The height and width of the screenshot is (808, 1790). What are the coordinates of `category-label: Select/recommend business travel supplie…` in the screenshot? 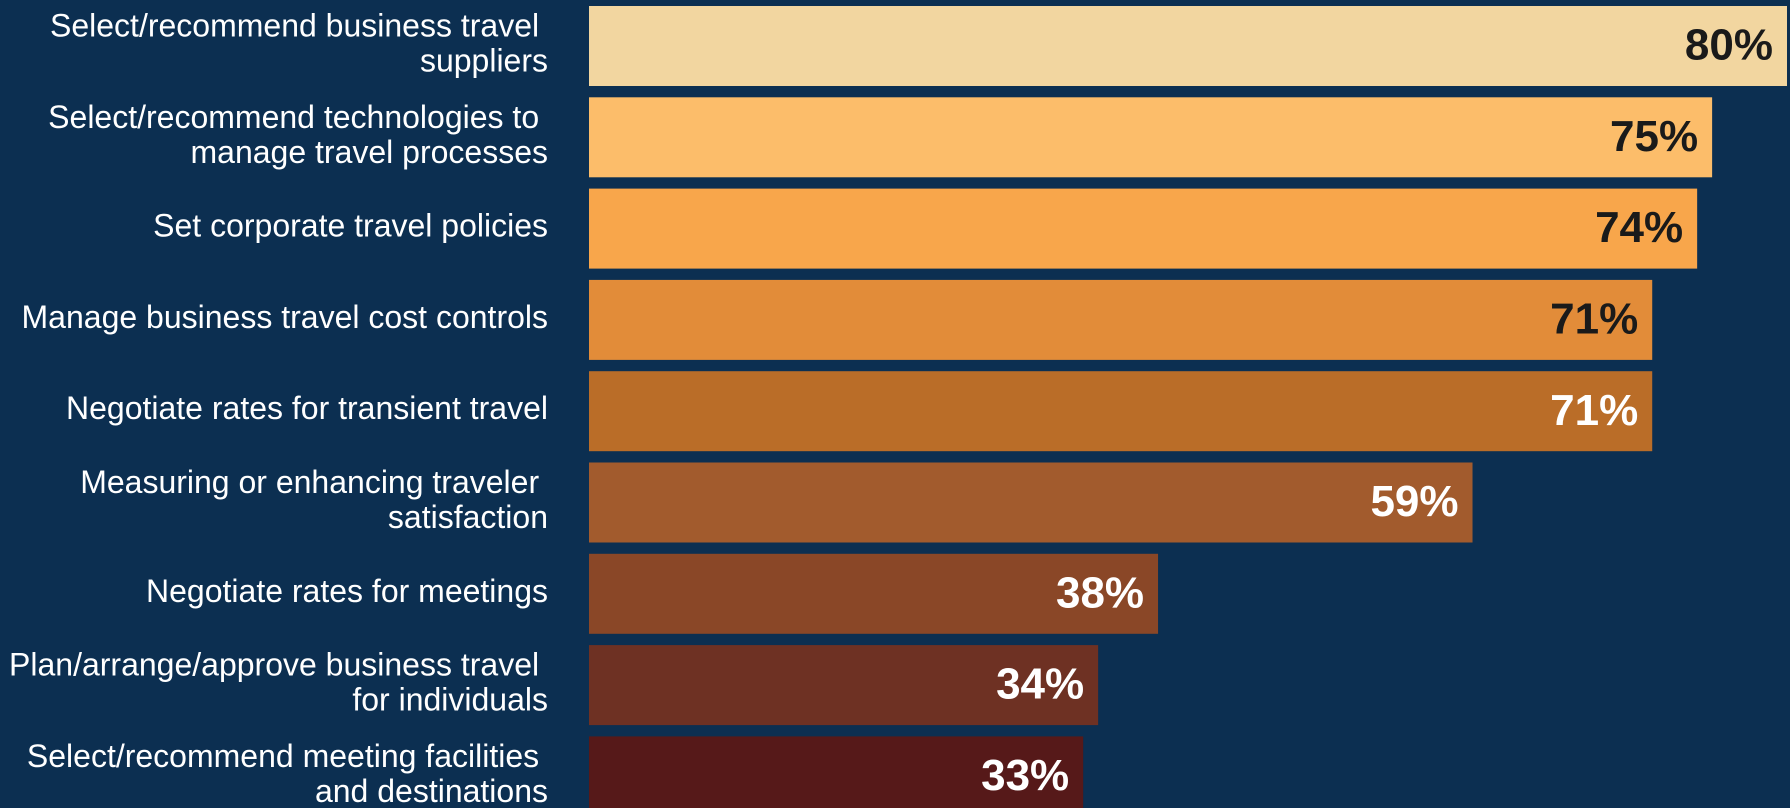 It's located at (299, 43).